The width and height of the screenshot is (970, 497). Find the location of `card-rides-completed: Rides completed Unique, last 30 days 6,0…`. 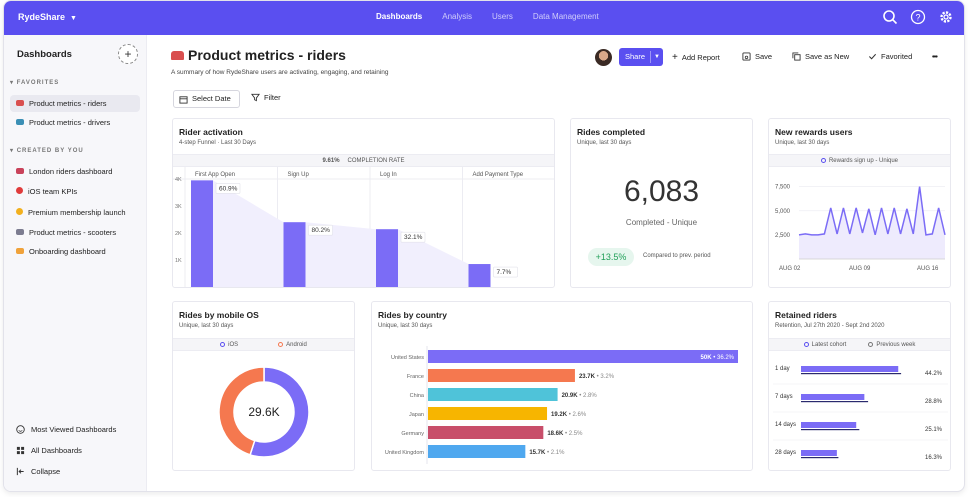

card-rides-completed: Rides completed Unique, last 30 days 6,0… is located at coordinates (661, 203).